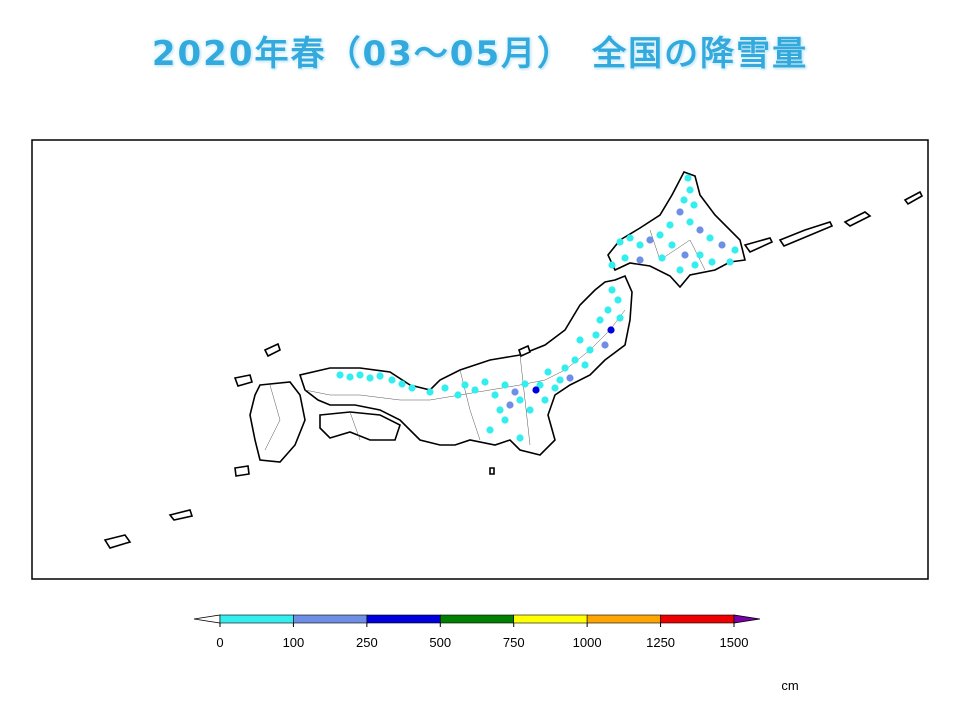 Image resolution: width=960 pixels, height=720 pixels. Describe the element at coordinates (734, 642) in the screenshot. I see `colorbar-tick-label: 1500` at that location.